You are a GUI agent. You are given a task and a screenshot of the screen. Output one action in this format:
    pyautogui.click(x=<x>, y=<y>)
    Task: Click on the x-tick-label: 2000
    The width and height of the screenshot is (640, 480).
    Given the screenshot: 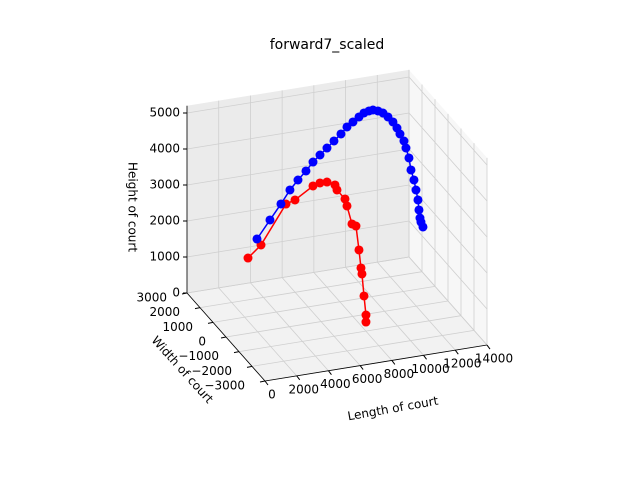 What is the action you would take?
    pyautogui.click(x=303, y=389)
    